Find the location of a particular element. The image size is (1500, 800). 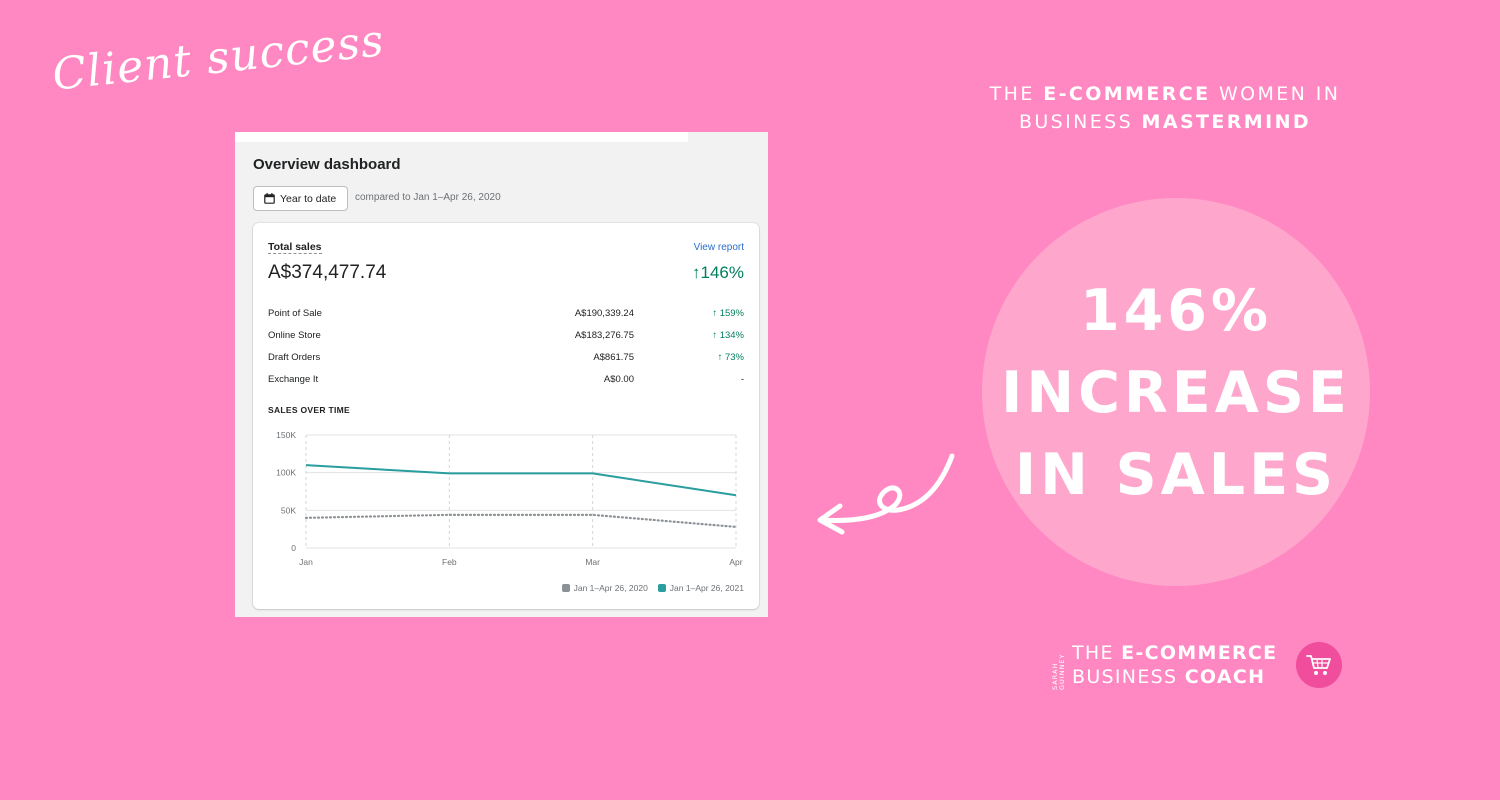

headline: 146% INCREASE IN SALES is located at coordinates (1176, 393).